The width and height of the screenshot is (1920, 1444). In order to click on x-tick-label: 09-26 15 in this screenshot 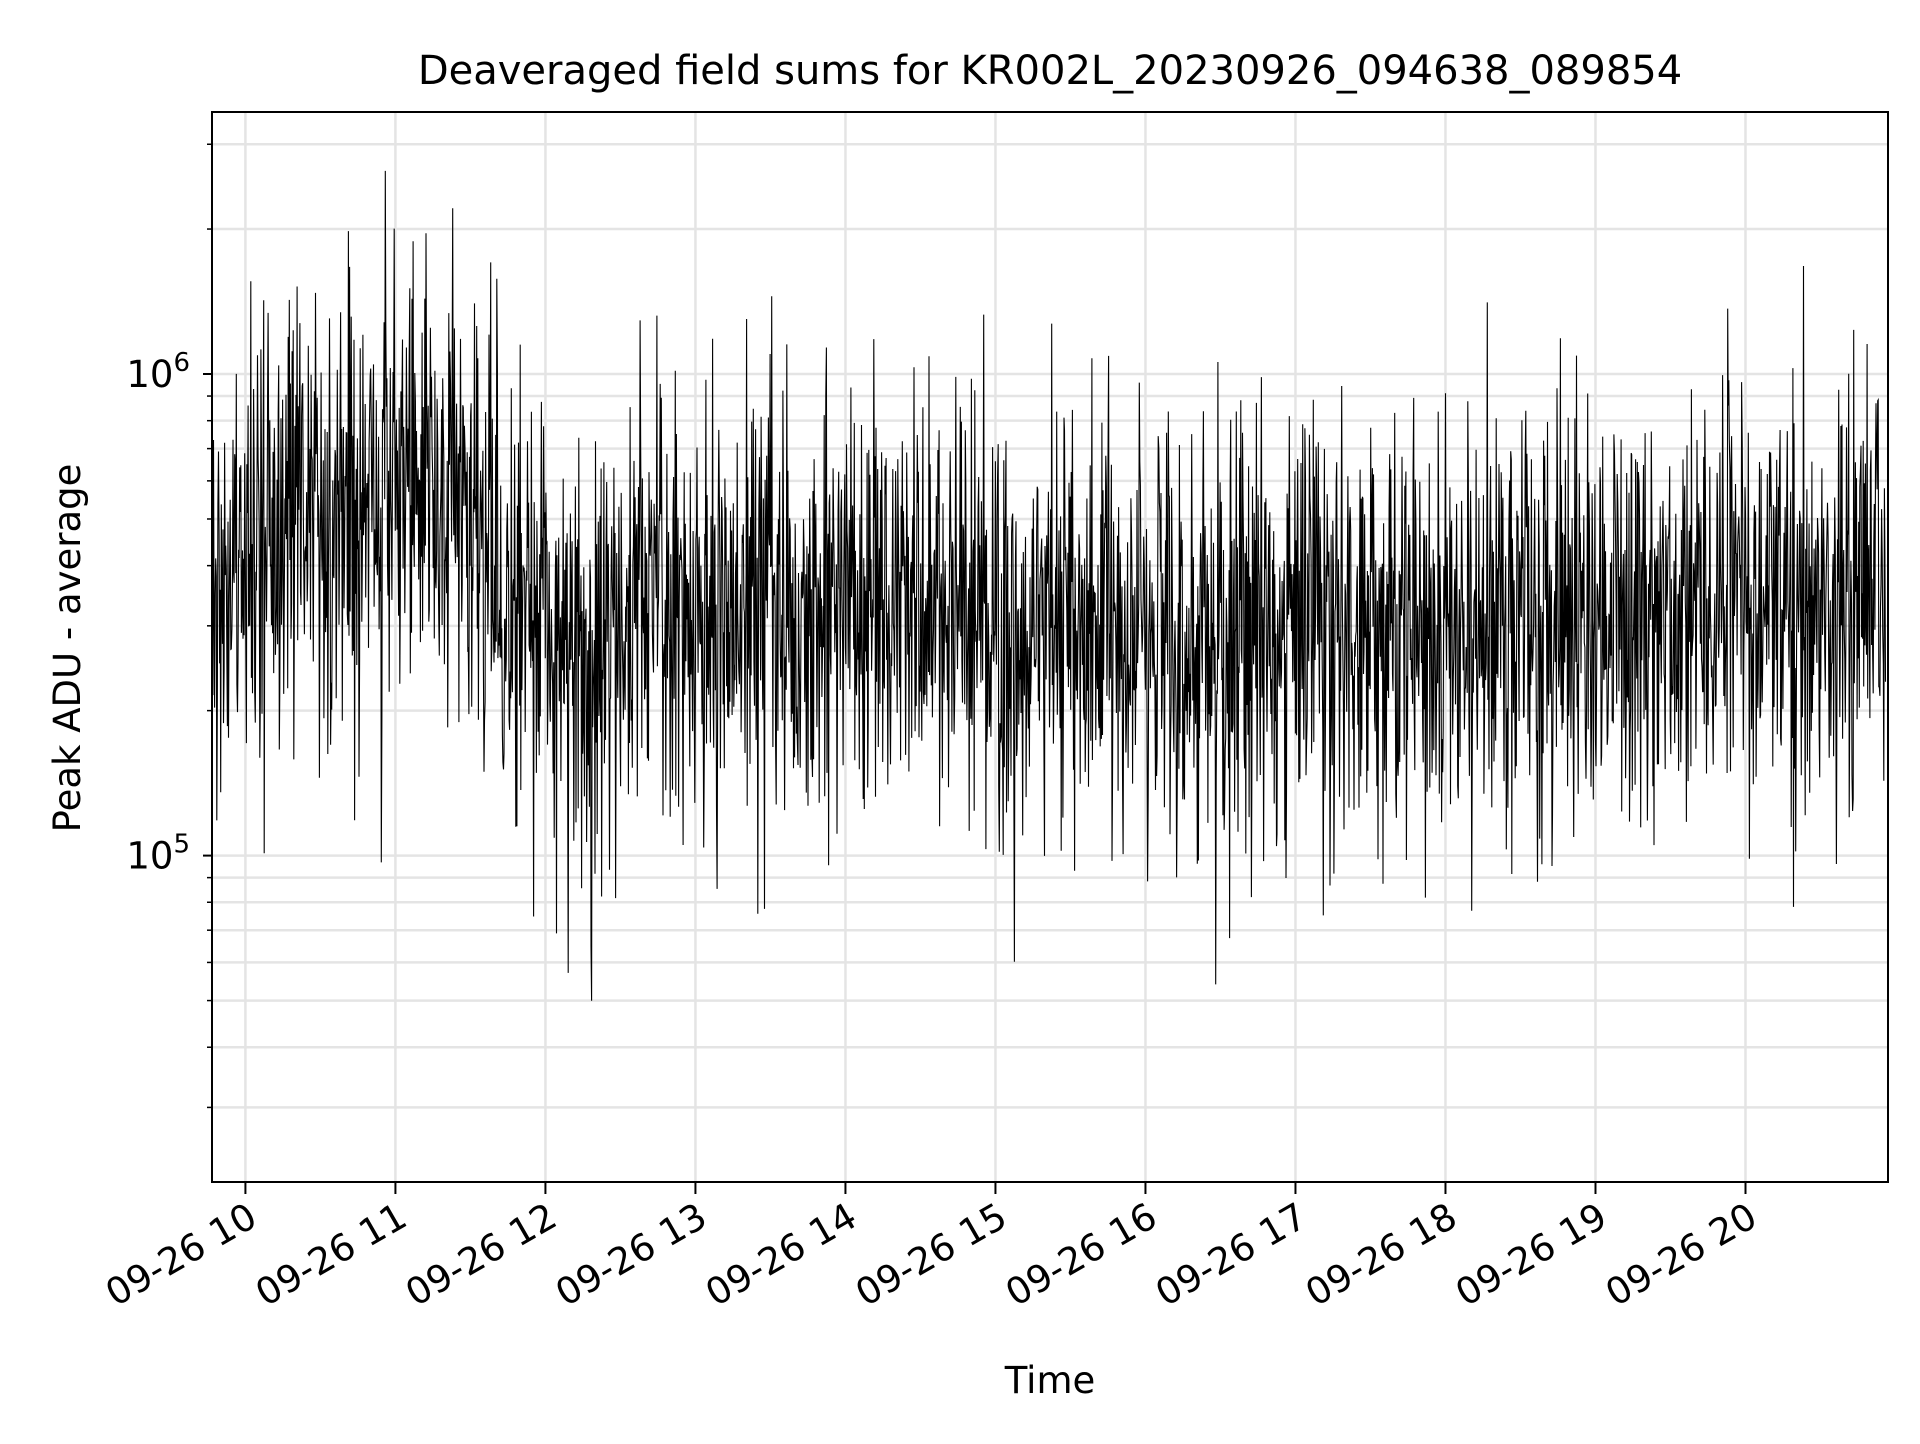, I will do `click(931, 1255)`.